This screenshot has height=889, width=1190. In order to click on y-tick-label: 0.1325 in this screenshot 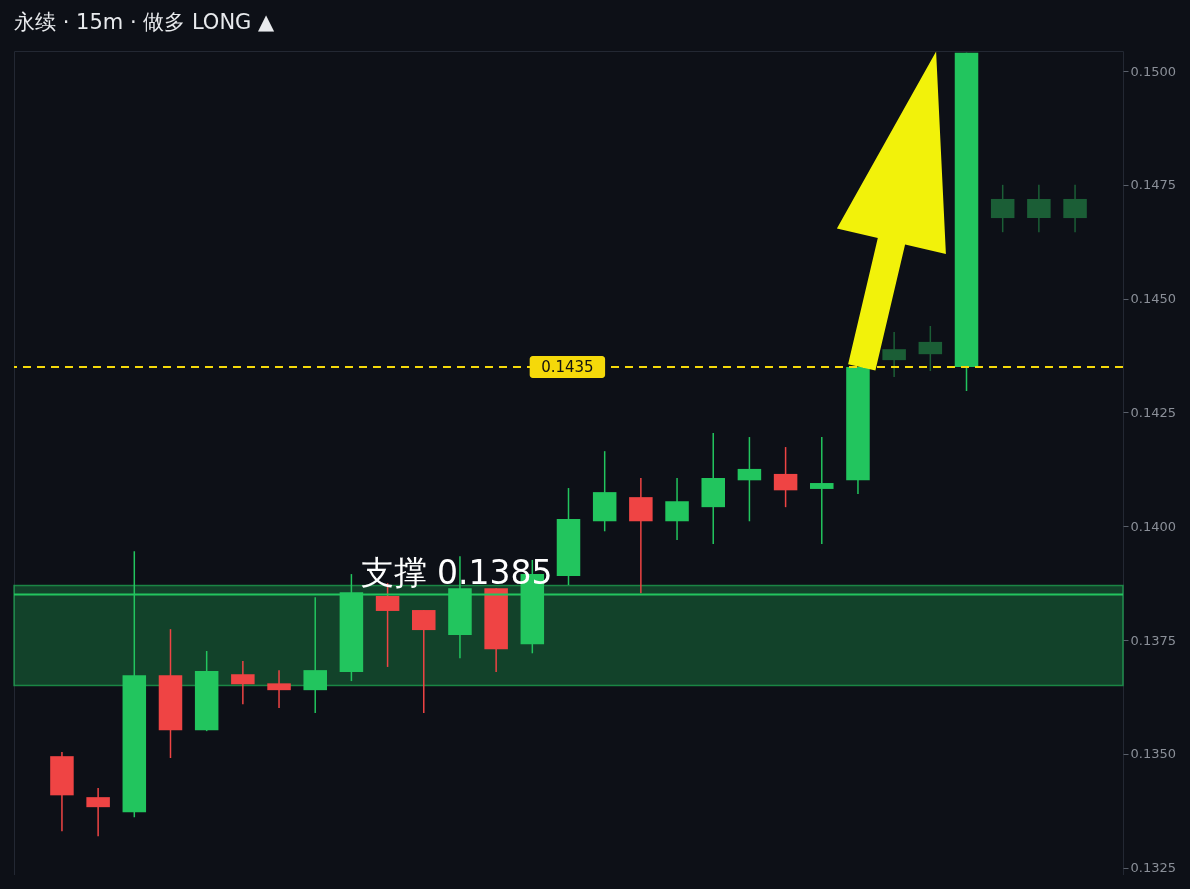, I will do `click(1153, 868)`.